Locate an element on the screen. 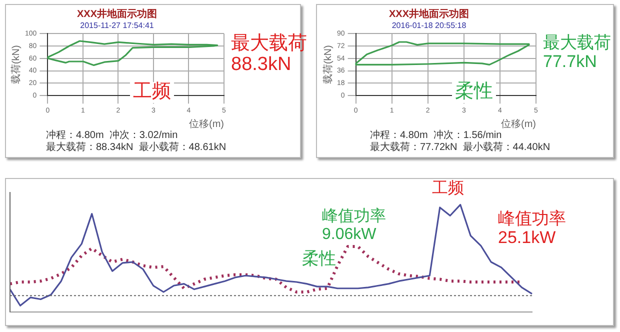  text: 工频 is located at coordinates (448, 189).